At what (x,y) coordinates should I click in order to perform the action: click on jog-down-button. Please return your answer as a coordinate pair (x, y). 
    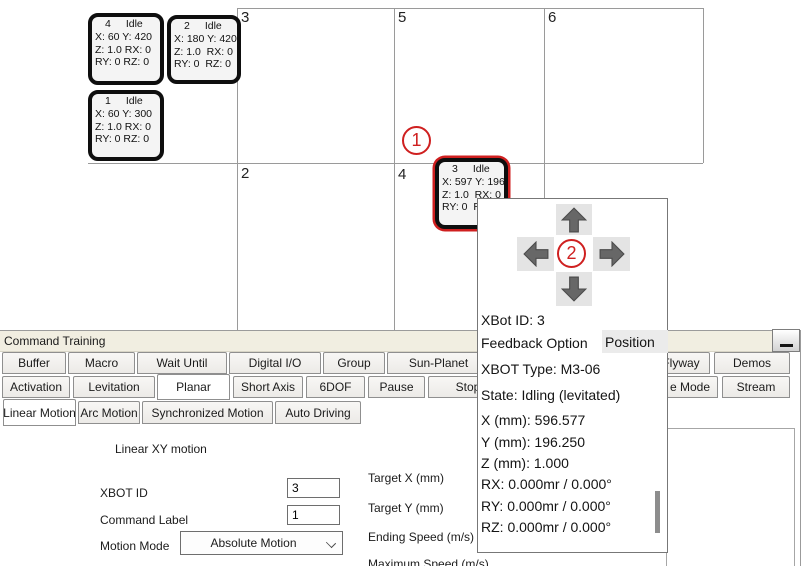
    Looking at the image, I should click on (574, 289).